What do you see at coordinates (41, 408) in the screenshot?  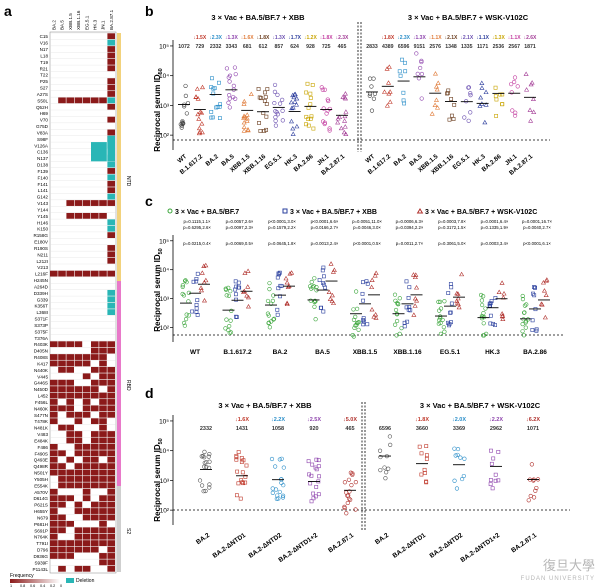 I see `mutation-label: N460K` at bounding box center [41, 408].